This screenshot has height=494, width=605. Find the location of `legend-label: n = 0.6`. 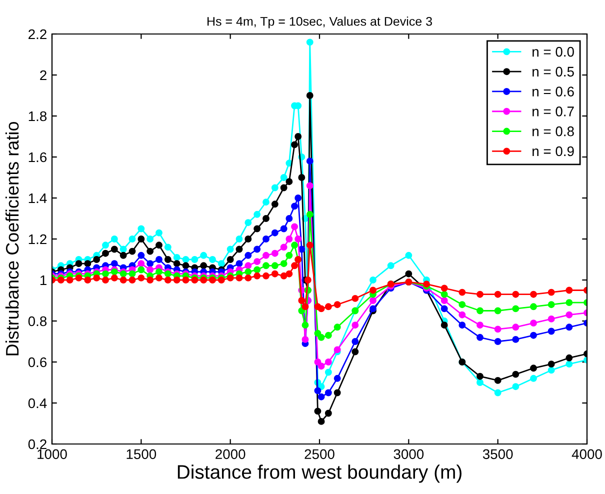

legend-label: n = 0.6 is located at coordinates (553, 91).